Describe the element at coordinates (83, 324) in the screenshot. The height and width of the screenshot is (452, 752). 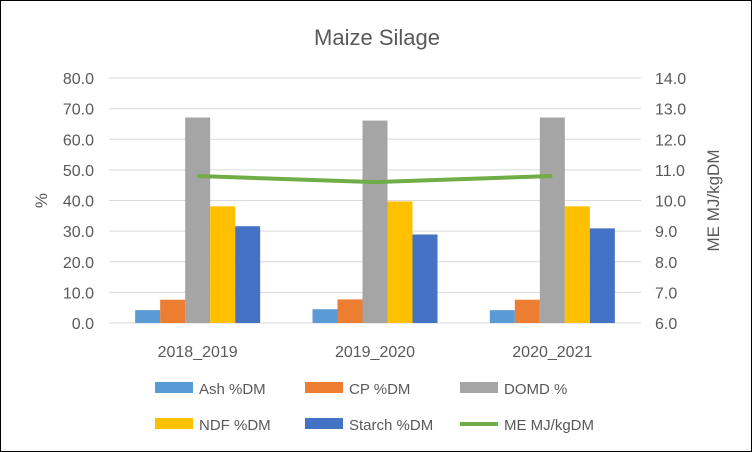
I see `y-tick-label: 0.0` at that location.